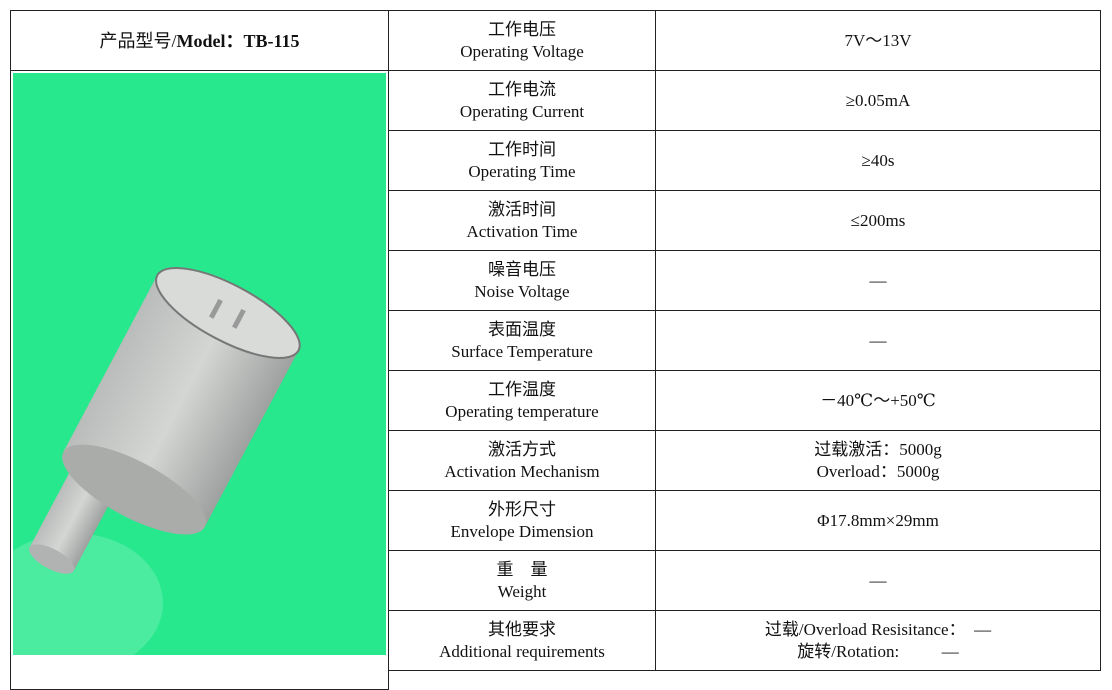  I want to click on value-line: ≥40s, so click(878, 160).